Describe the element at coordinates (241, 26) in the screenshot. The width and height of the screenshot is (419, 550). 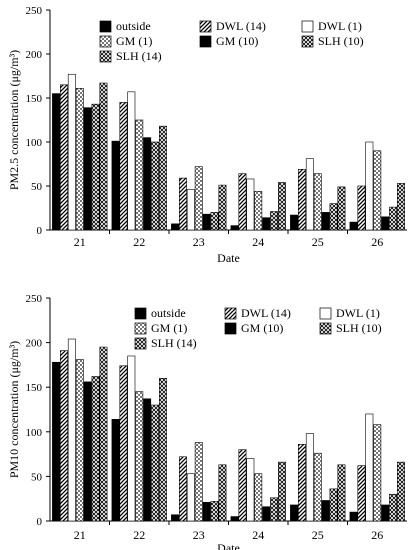
I see `legend-label: DWL (14)` at that location.